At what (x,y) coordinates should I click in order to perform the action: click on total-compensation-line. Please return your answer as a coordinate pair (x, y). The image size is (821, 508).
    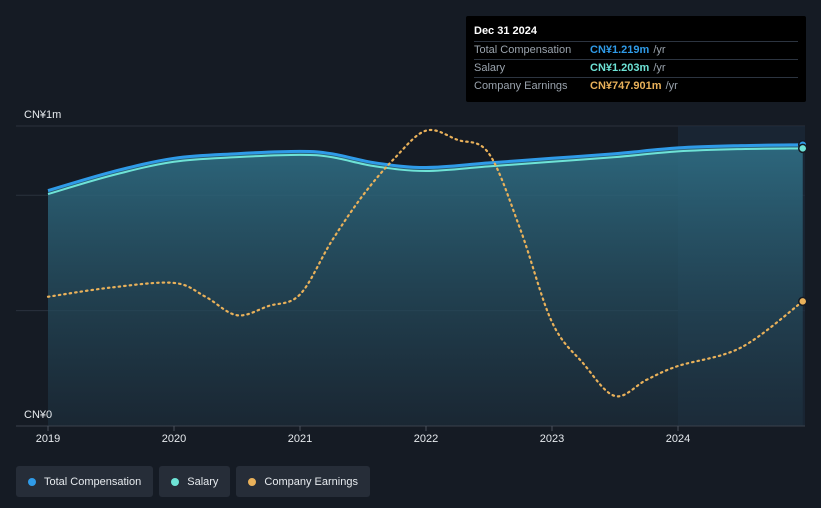
    Looking at the image, I should click on (425, 168).